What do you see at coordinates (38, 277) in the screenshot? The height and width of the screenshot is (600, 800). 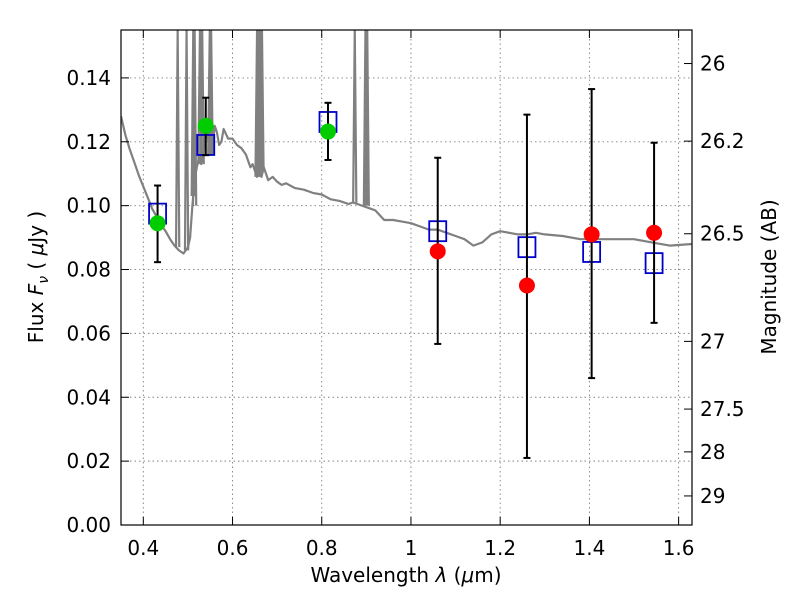 I see `y-axis-label: Flux Fν ( μJy )` at bounding box center [38, 277].